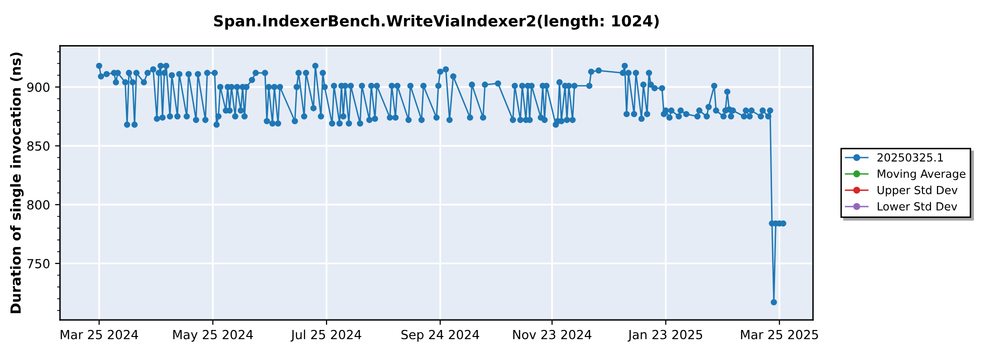  What do you see at coordinates (918, 206) in the screenshot?
I see `legend-label: Lower Std Dev` at bounding box center [918, 206].